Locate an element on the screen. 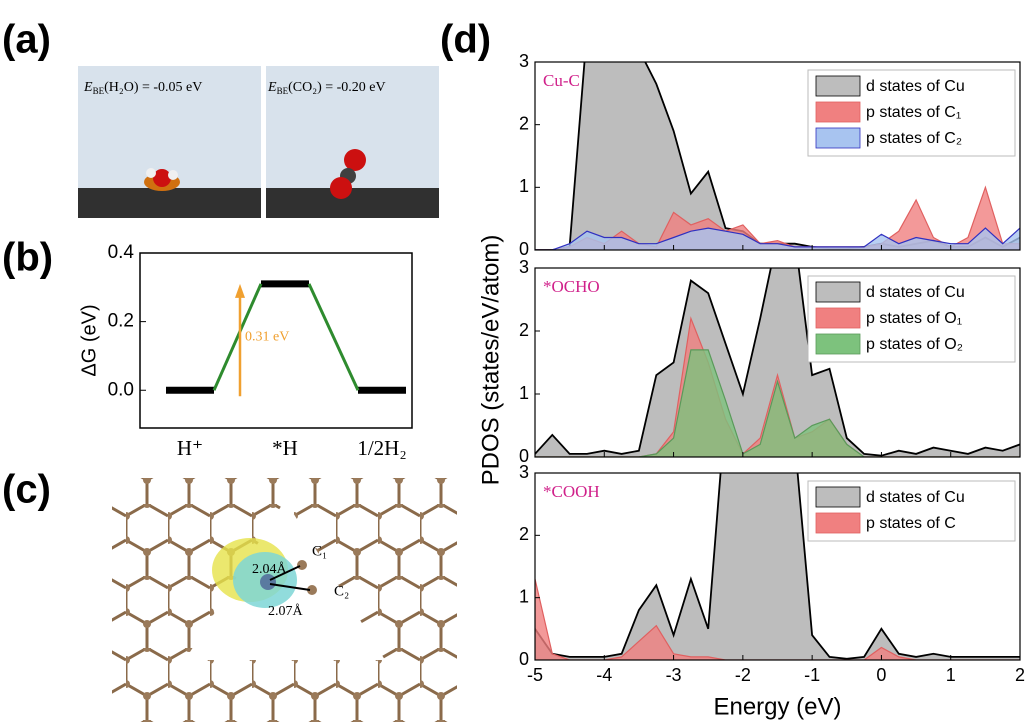  legend-label: p states of C₁ is located at coordinates (913, 112).